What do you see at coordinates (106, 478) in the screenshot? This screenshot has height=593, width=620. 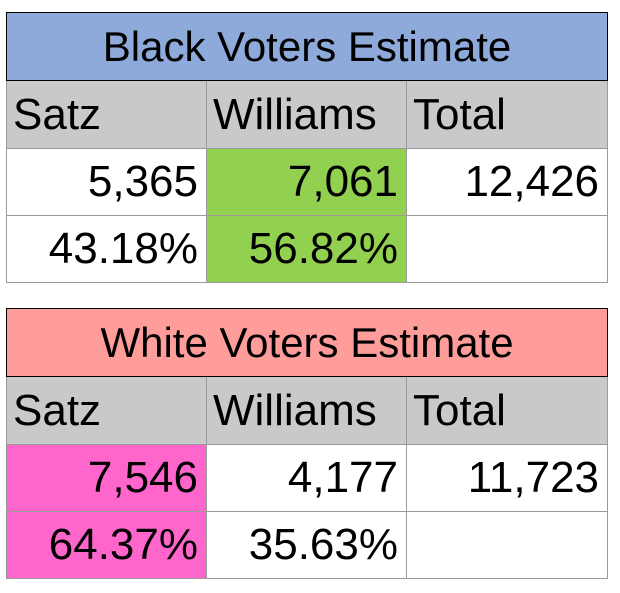 I see `white-satz-count: 7,546` at bounding box center [106, 478].